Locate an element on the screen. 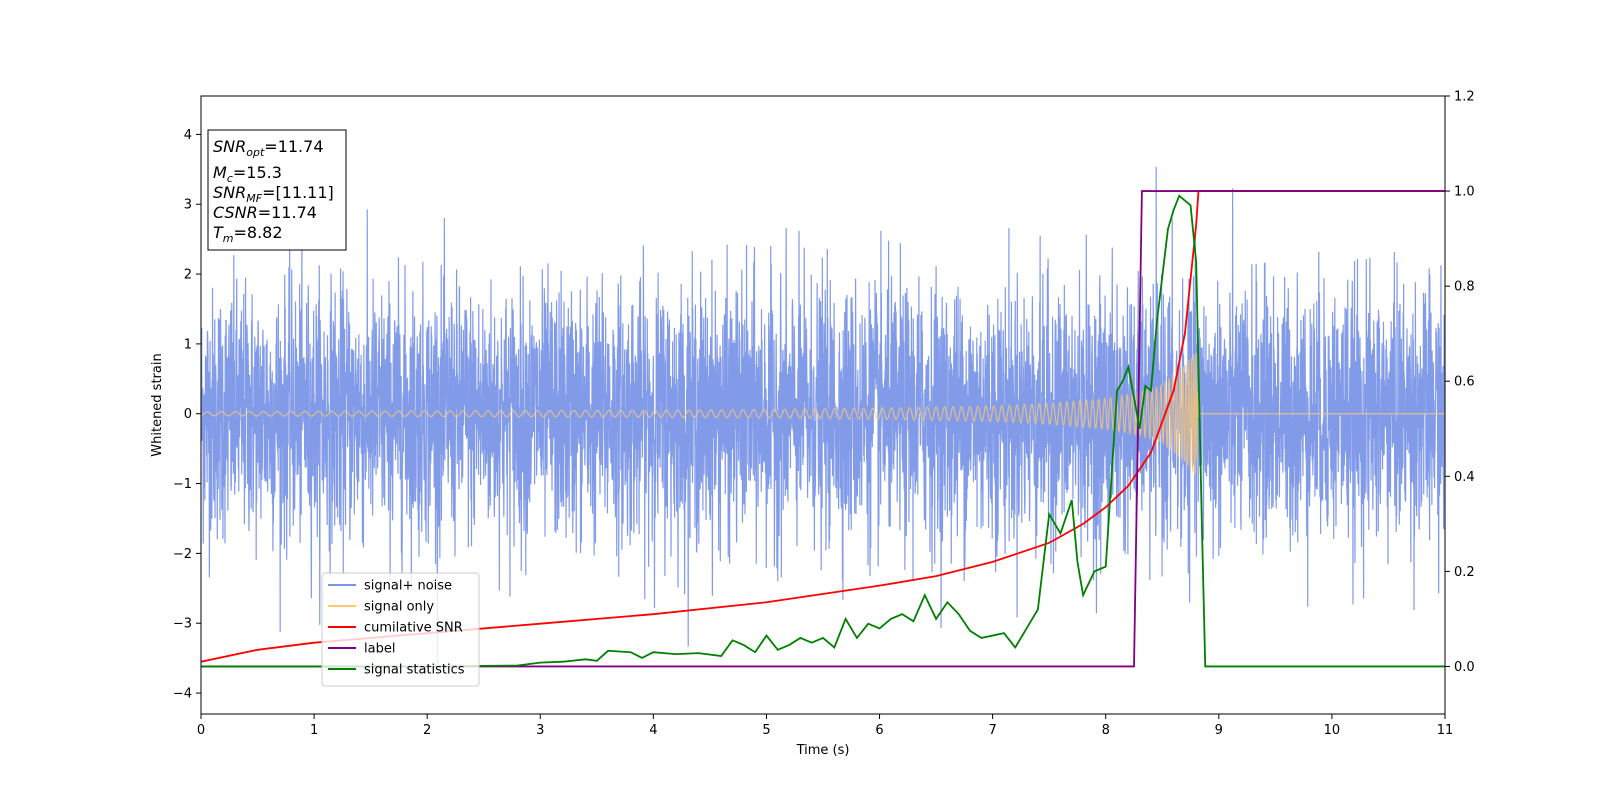  y2-tick-label: 1.0 is located at coordinates (1464, 192).